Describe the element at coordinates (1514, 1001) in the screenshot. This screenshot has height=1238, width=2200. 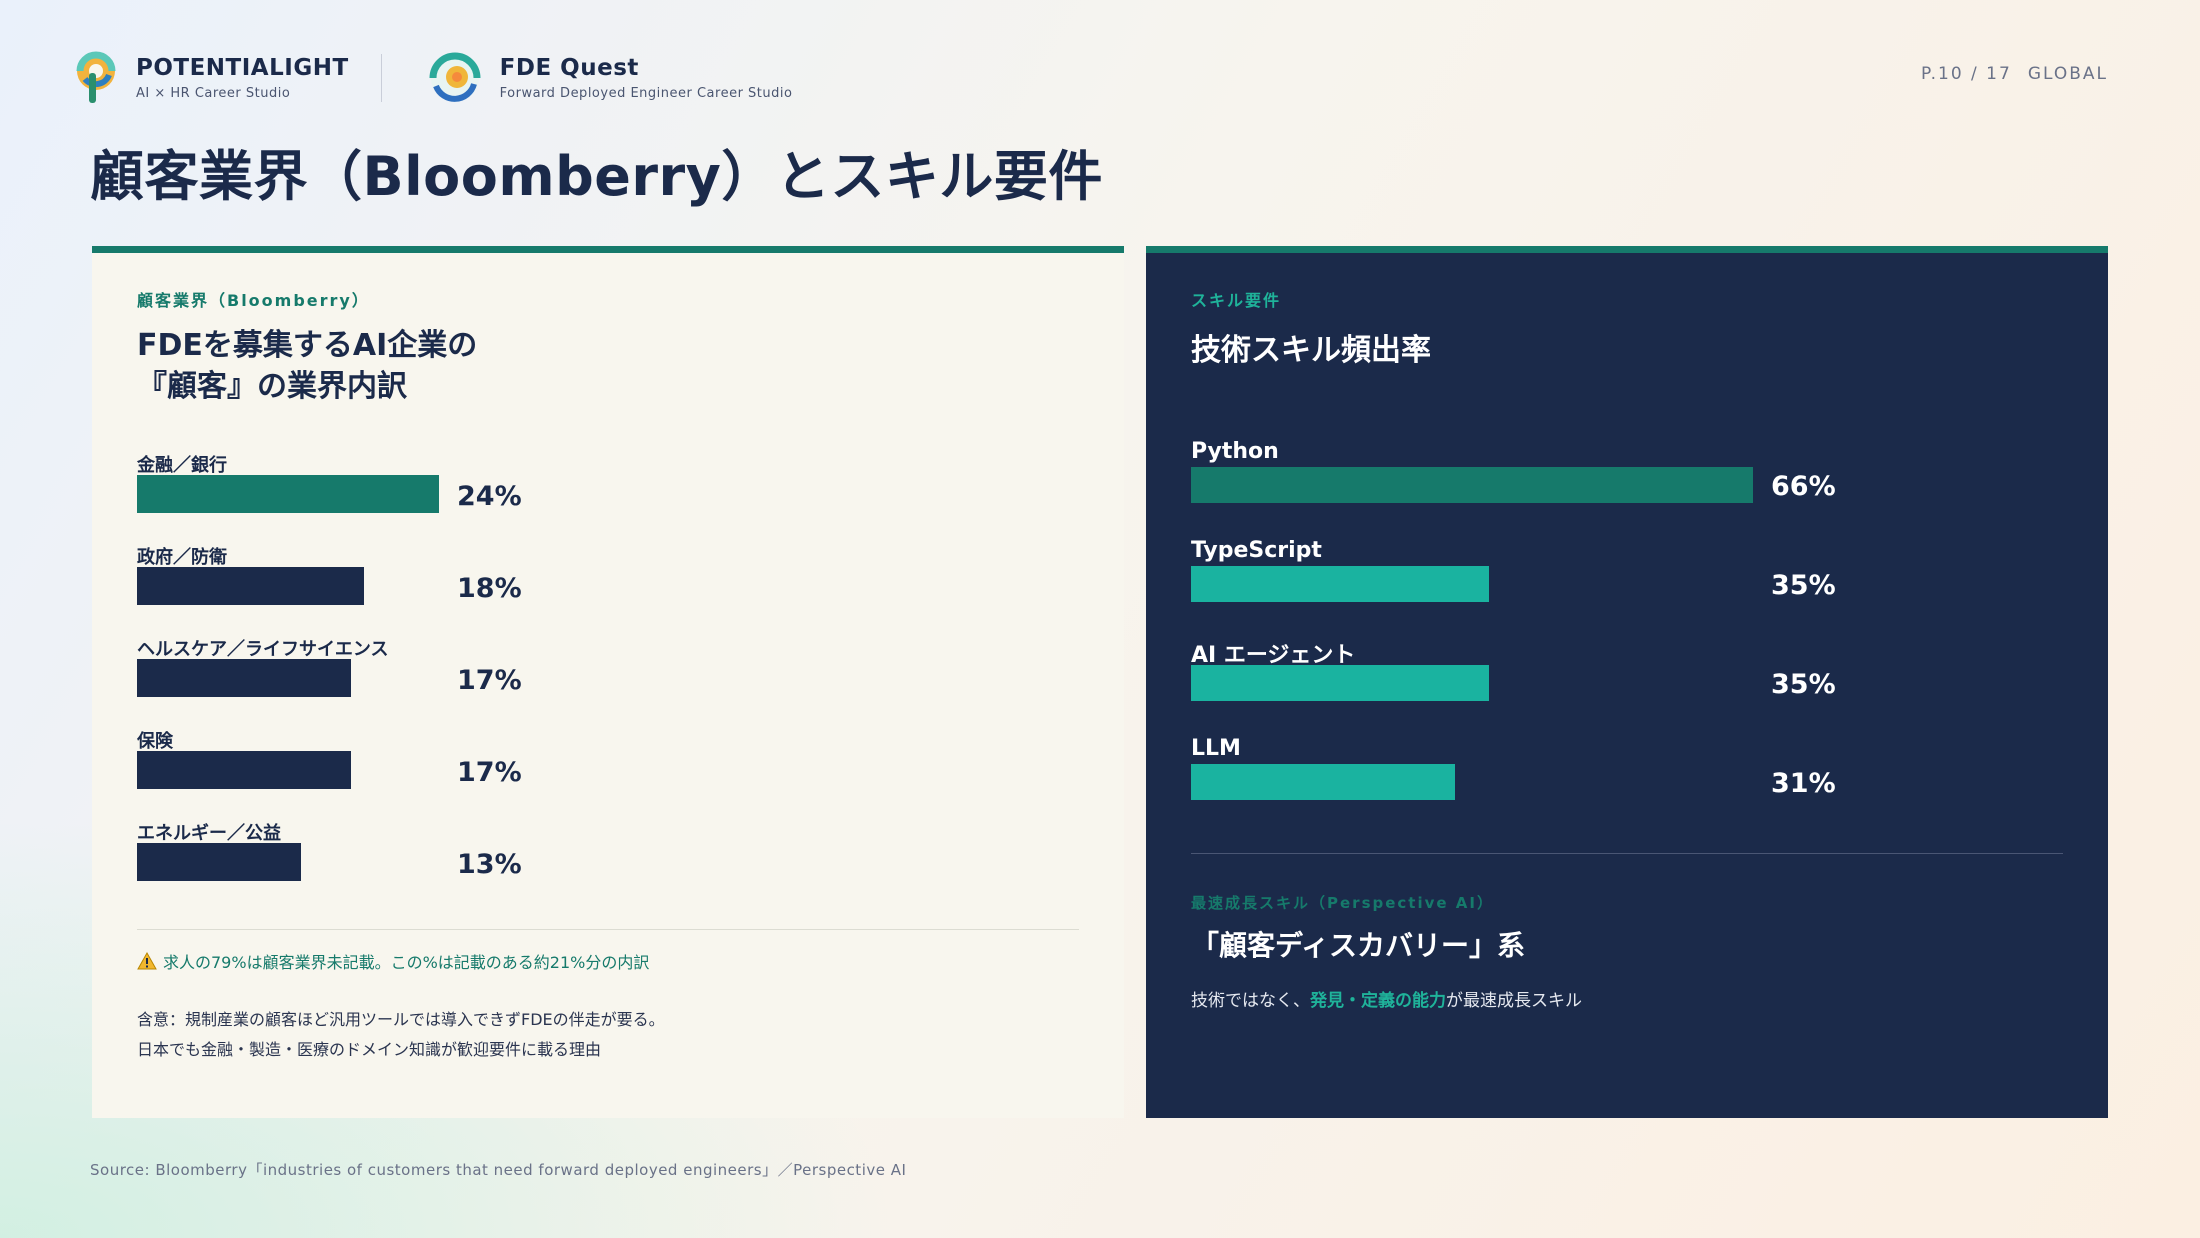
I see `desc-suffix: が最速成長スキル` at that location.